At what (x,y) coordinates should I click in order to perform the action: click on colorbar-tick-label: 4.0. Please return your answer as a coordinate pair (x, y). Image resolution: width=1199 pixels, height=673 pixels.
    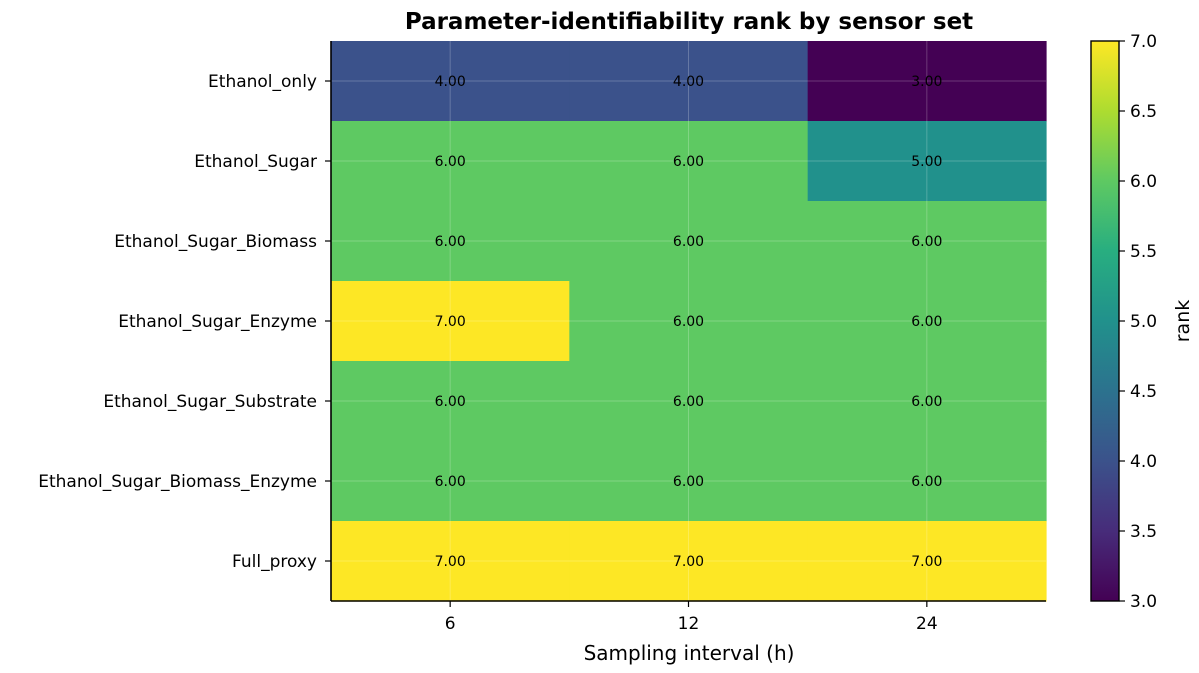
    Looking at the image, I should click on (1143, 462).